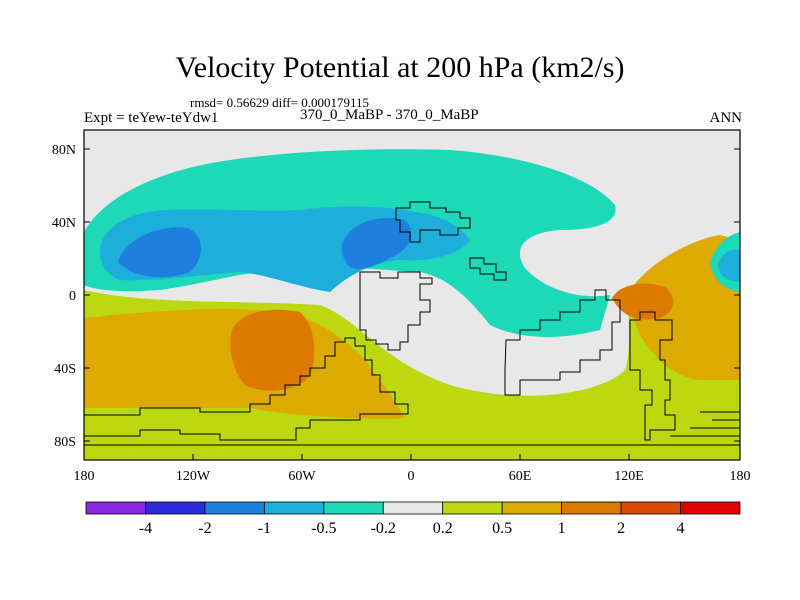  I want to click on coastline-east-southern-coast, so click(705, 424).